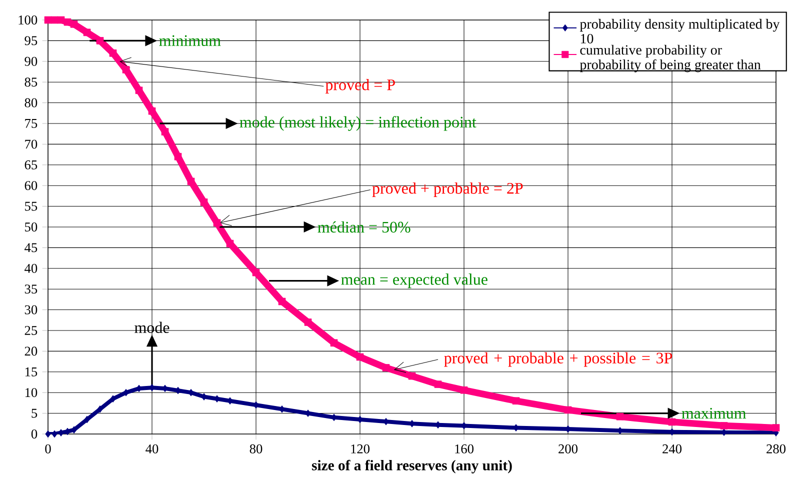  I want to click on x-tick-label: 200, so click(568, 449).